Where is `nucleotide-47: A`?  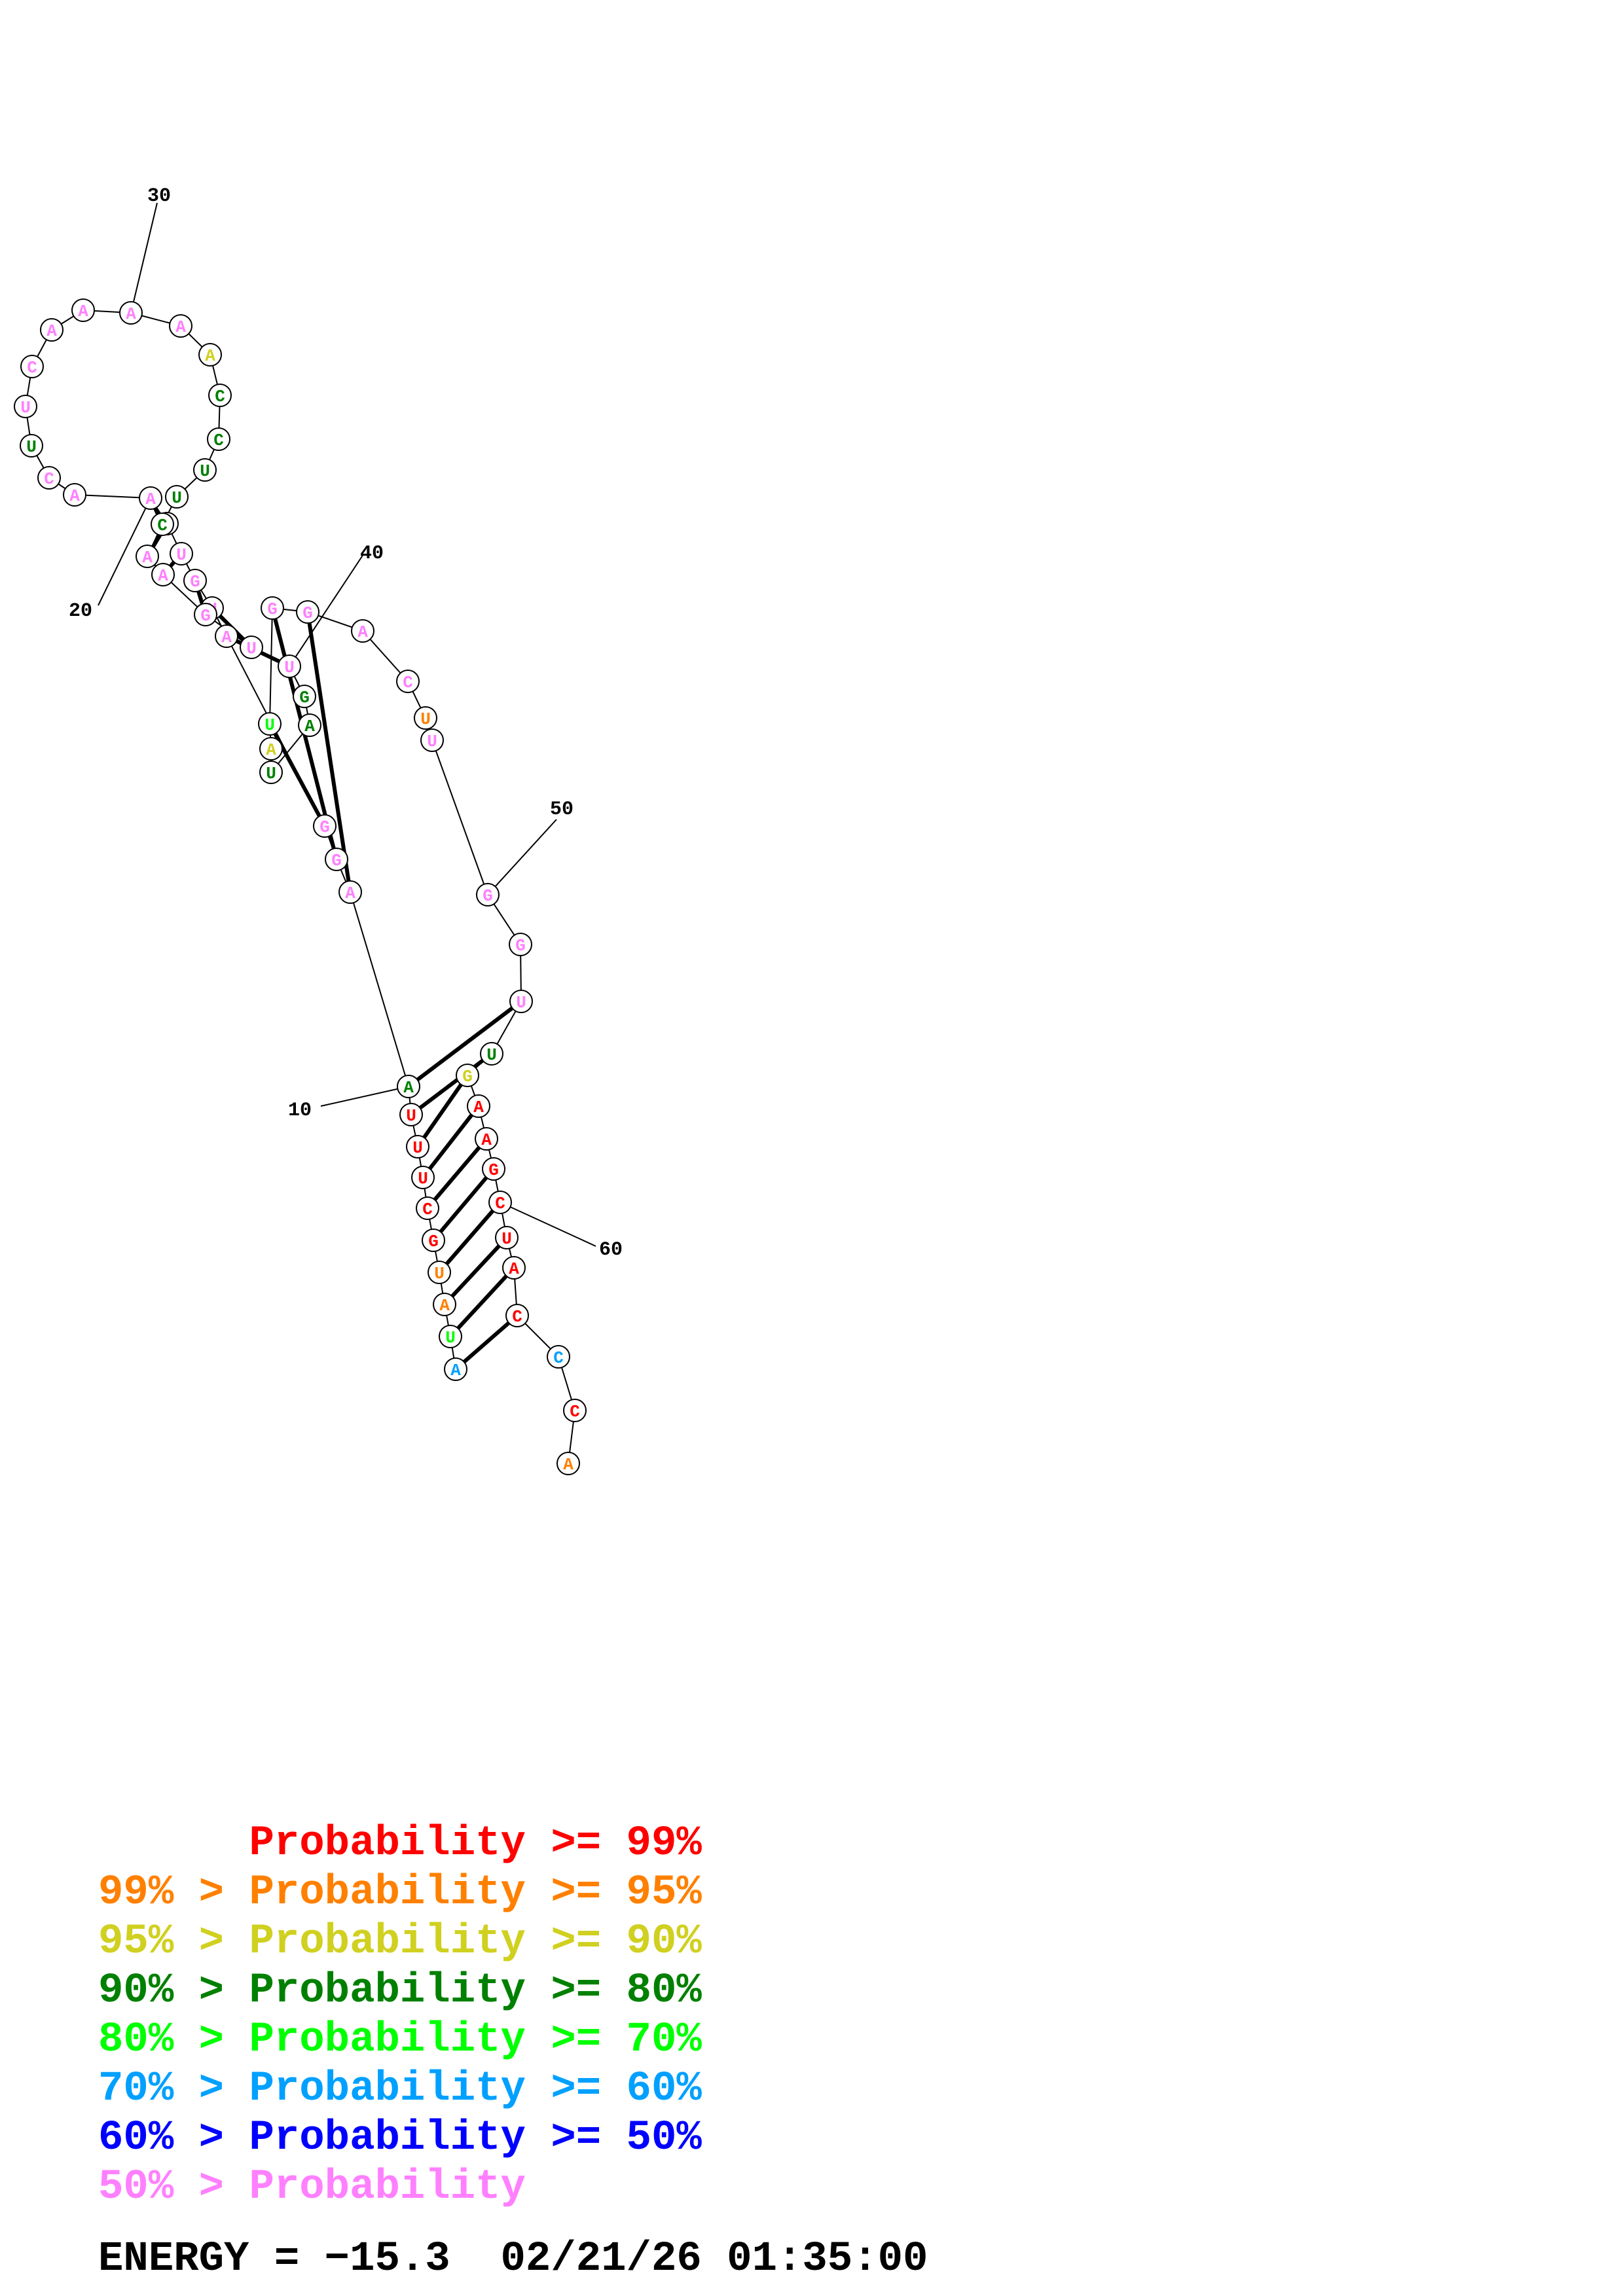
nucleotide-47: A is located at coordinates (362, 631).